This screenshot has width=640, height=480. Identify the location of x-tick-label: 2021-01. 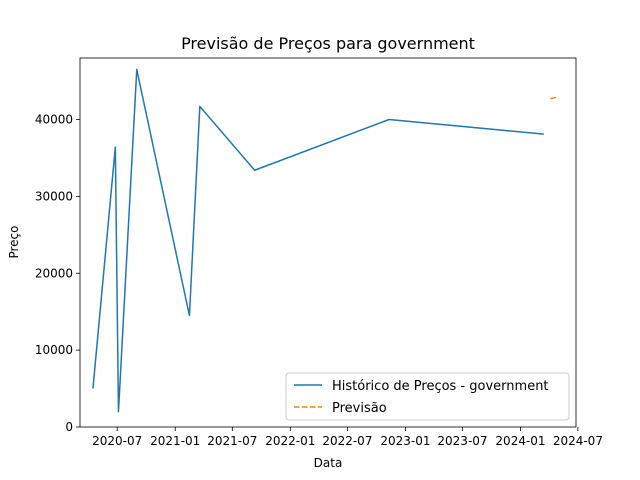
(175, 441).